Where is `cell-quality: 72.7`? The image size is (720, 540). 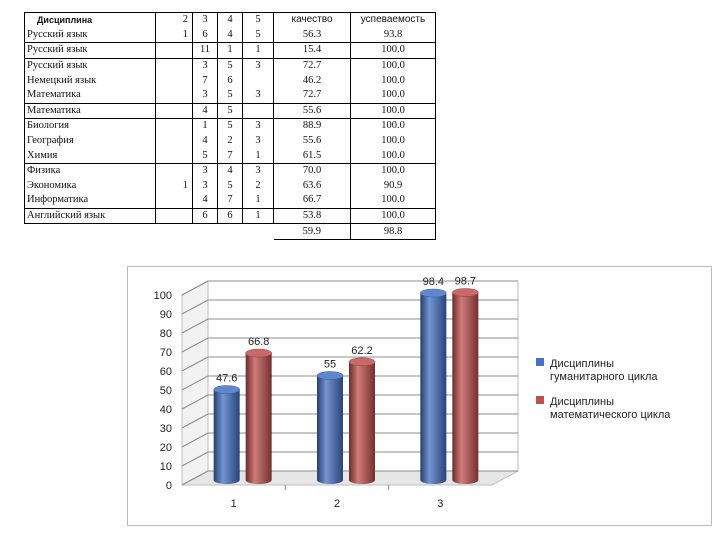 cell-quality: 72.7 is located at coordinates (312, 95).